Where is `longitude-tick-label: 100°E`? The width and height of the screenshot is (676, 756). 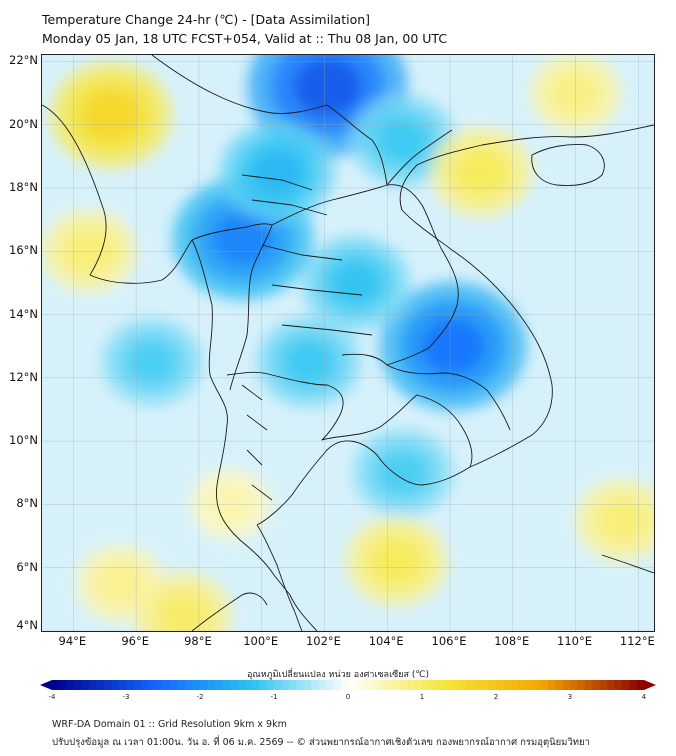
longitude-tick-label: 100°E is located at coordinates (261, 641).